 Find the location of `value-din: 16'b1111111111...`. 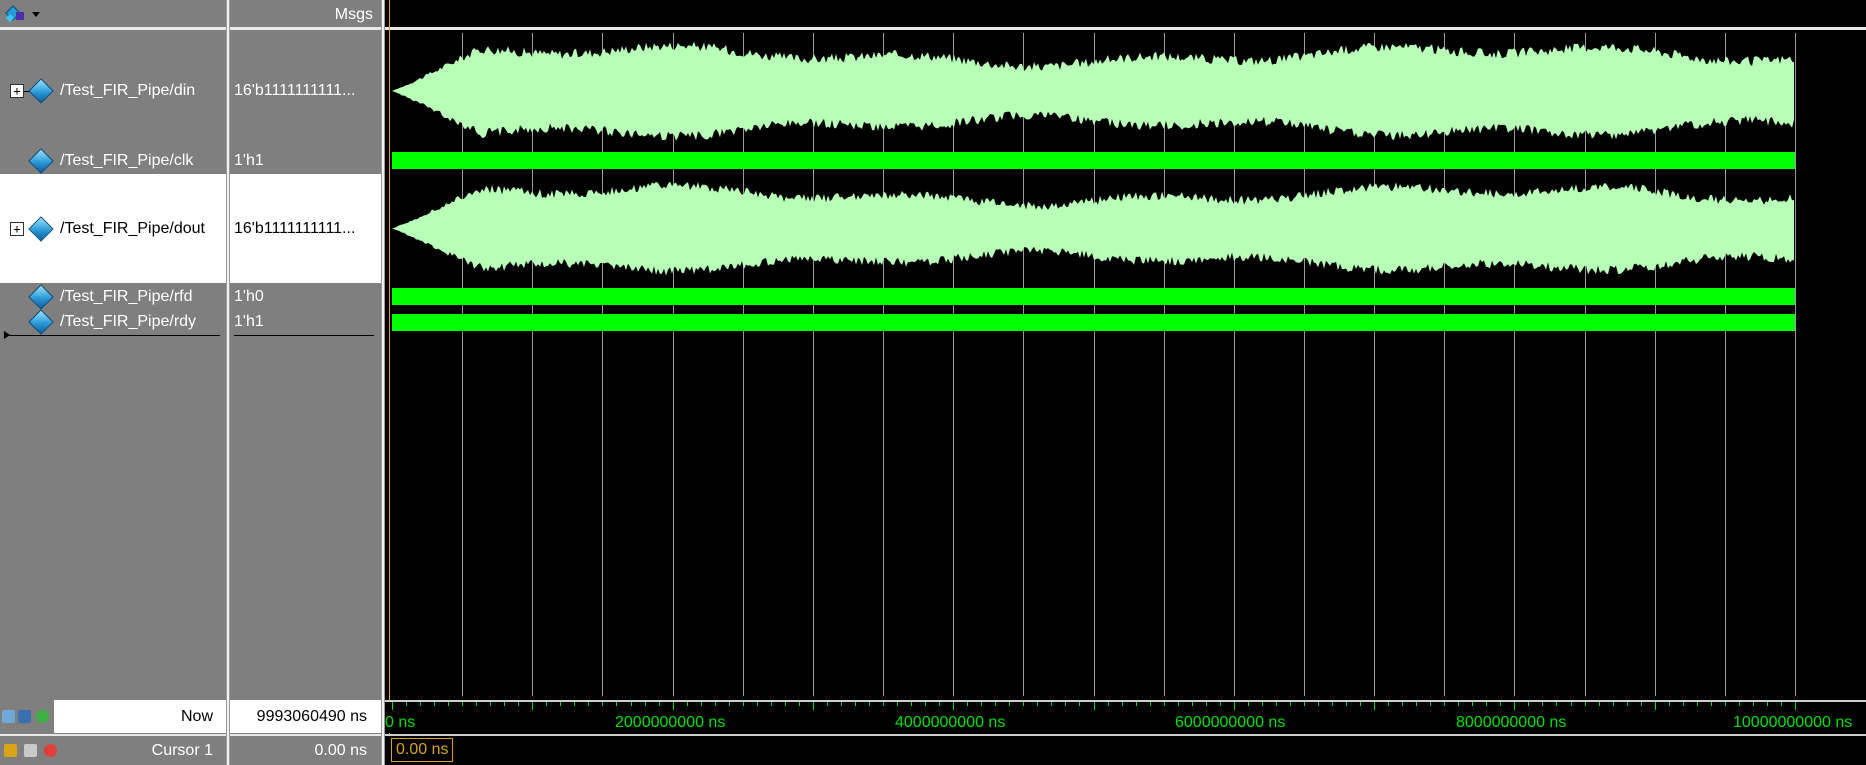

value-din: 16'b1111111111... is located at coordinates (295, 90).